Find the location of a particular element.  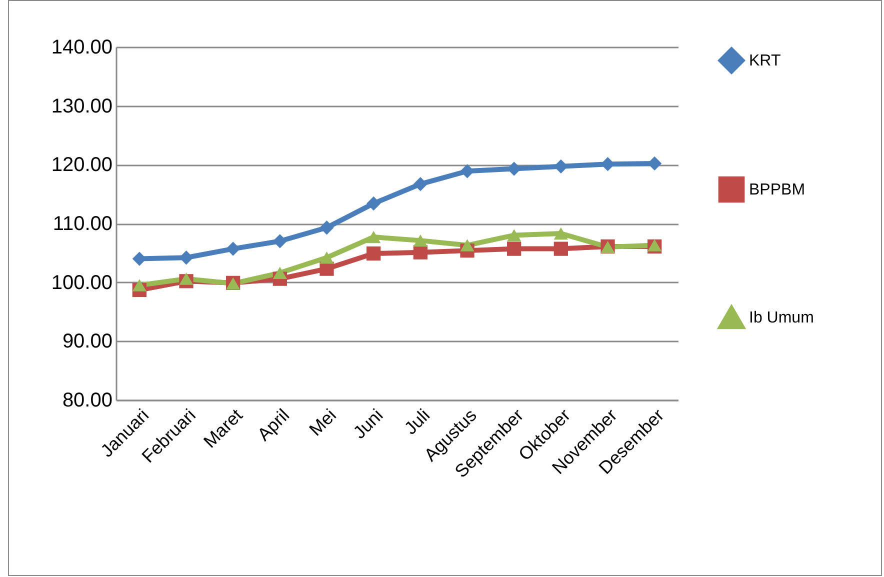

x-tick-label: Juni is located at coordinates (368, 424).